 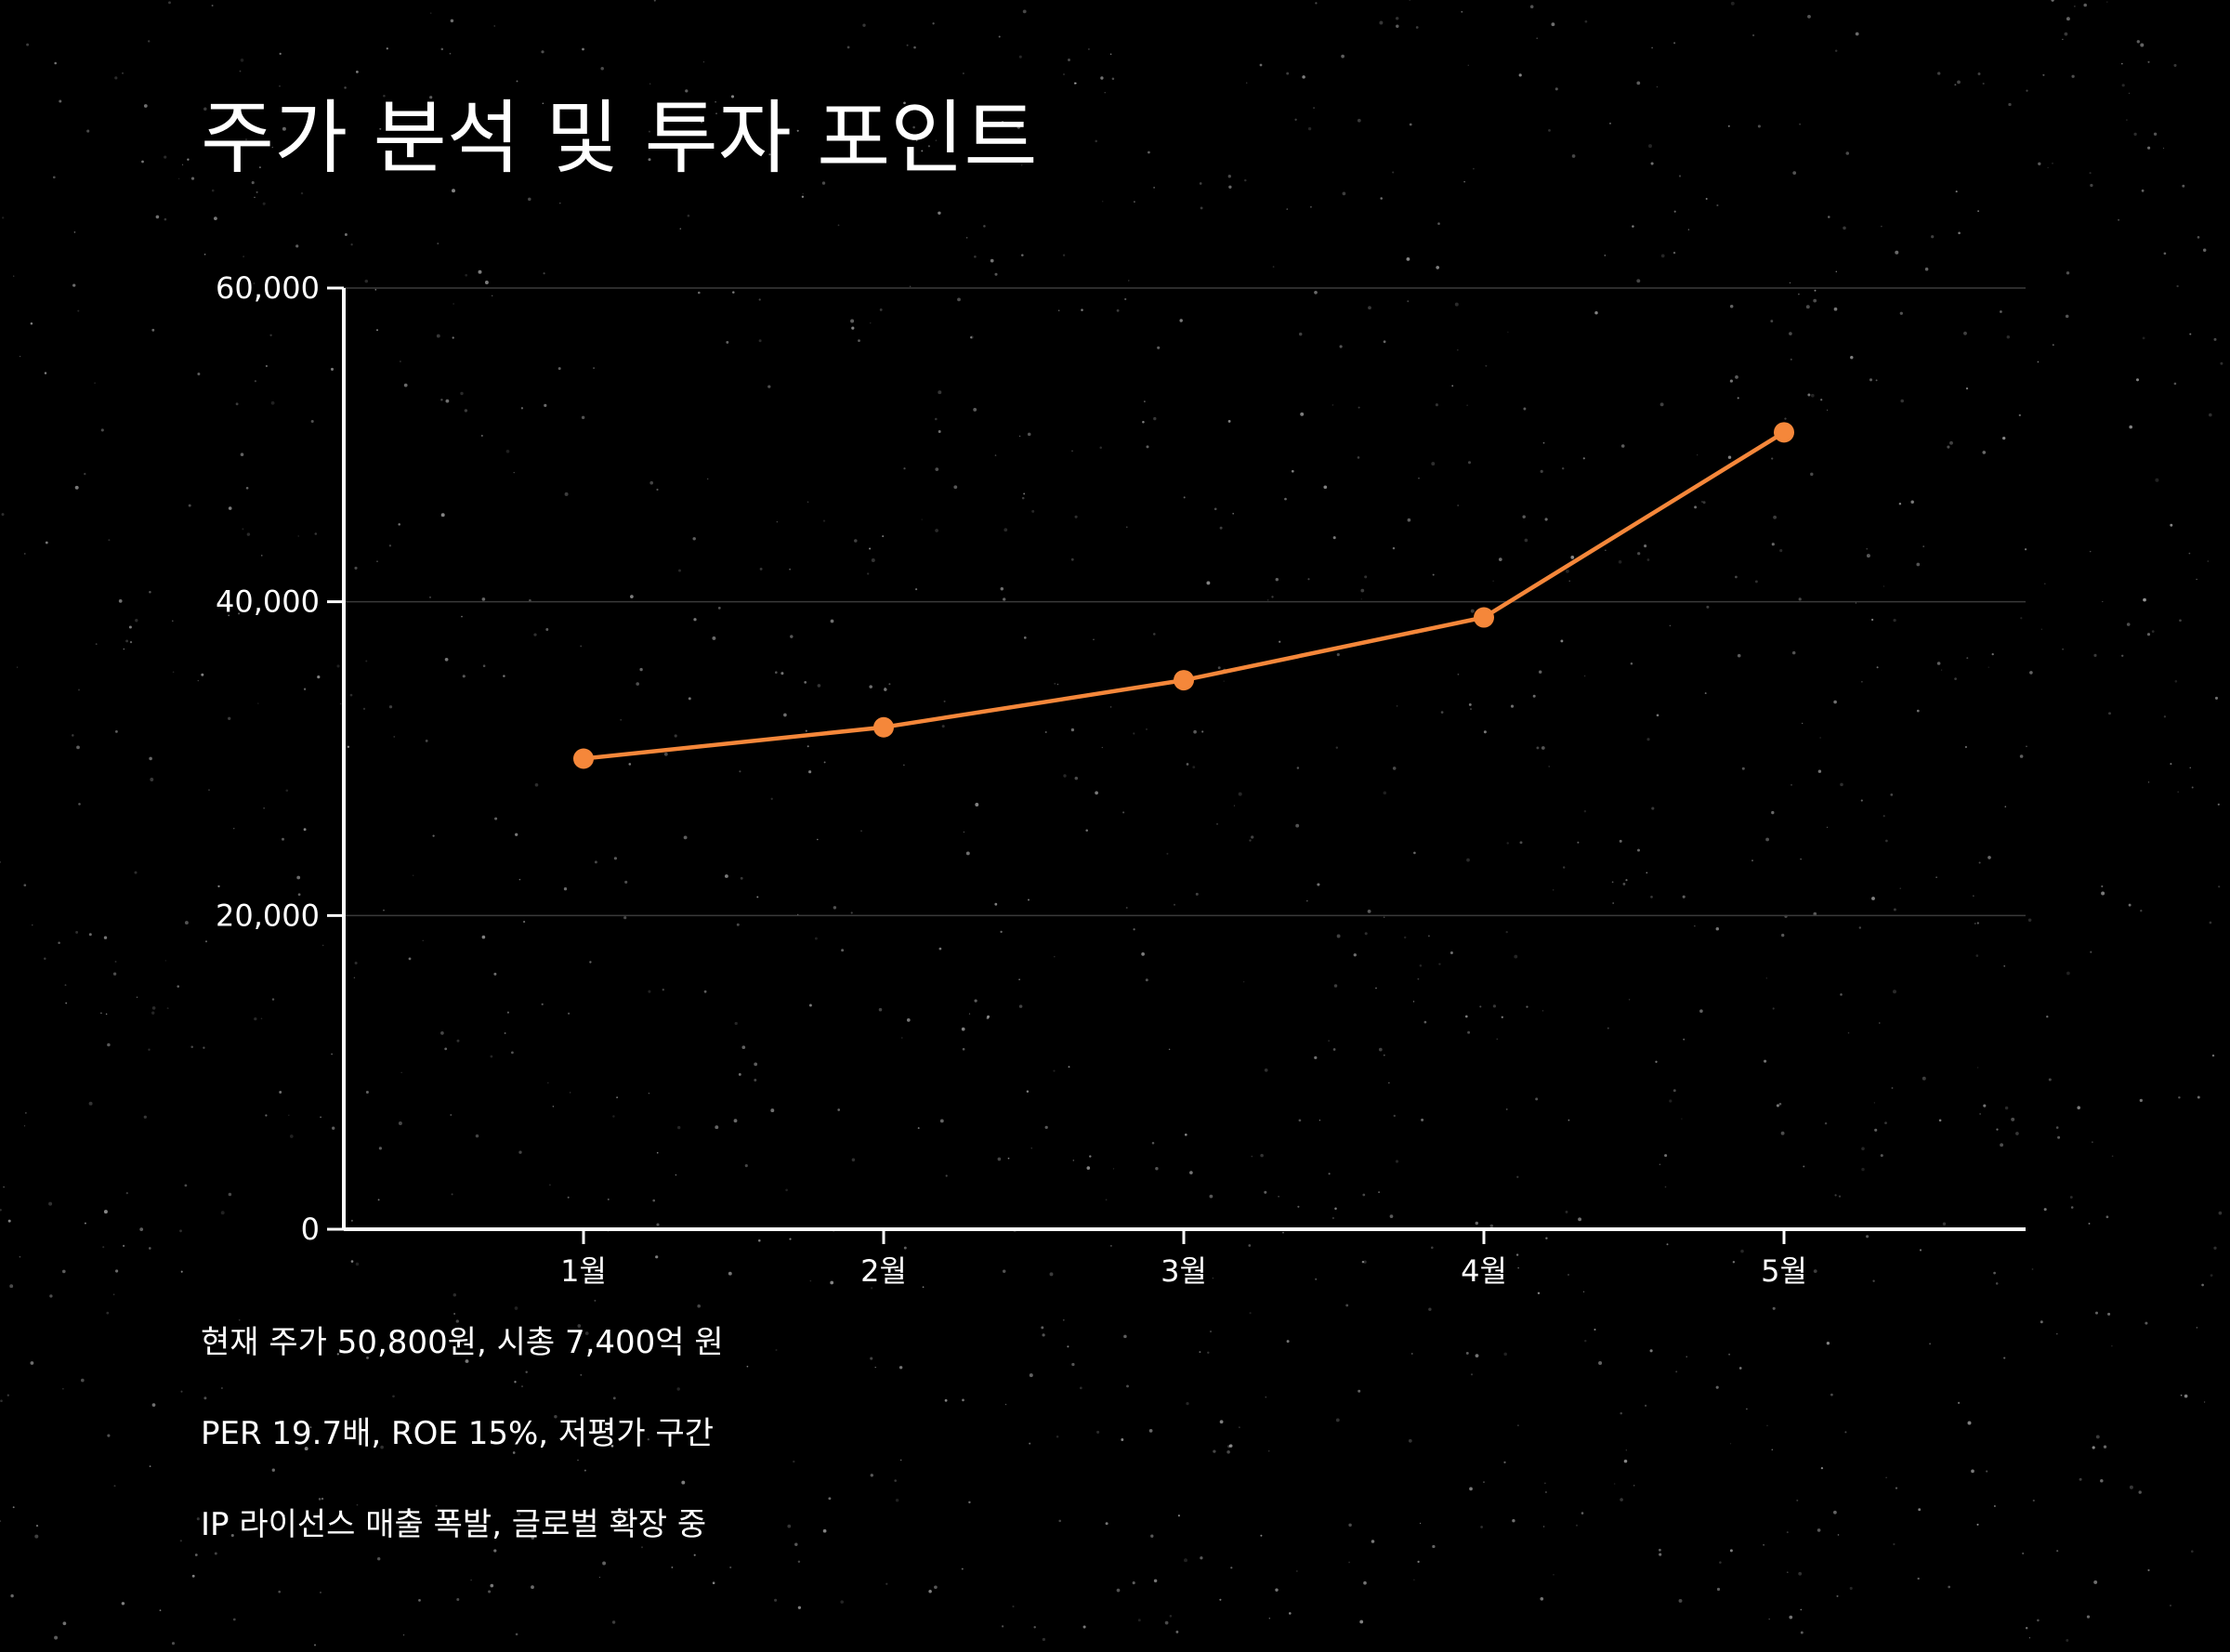 What do you see at coordinates (1184, 680) in the screenshot?
I see `data-point` at bounding box center [1184, 680].